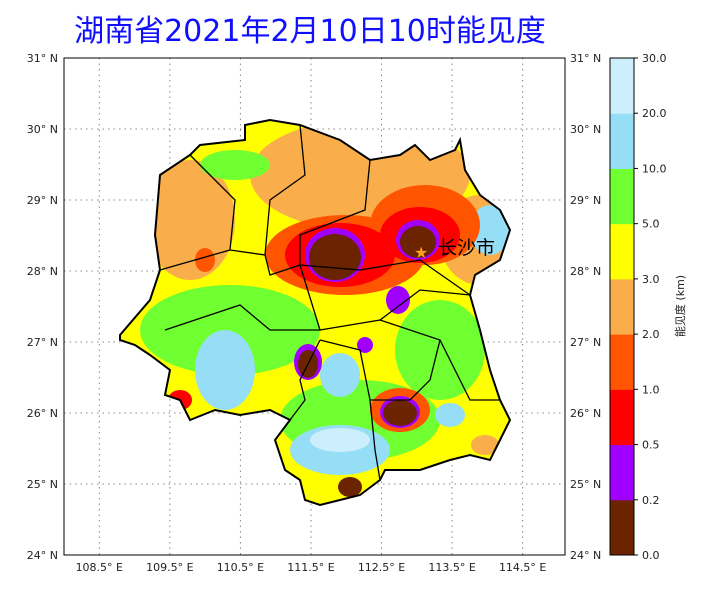 The width and height of the screenshot is (719, 600). I want to click on lat-tick-right: 25° N, so click(585, 484).